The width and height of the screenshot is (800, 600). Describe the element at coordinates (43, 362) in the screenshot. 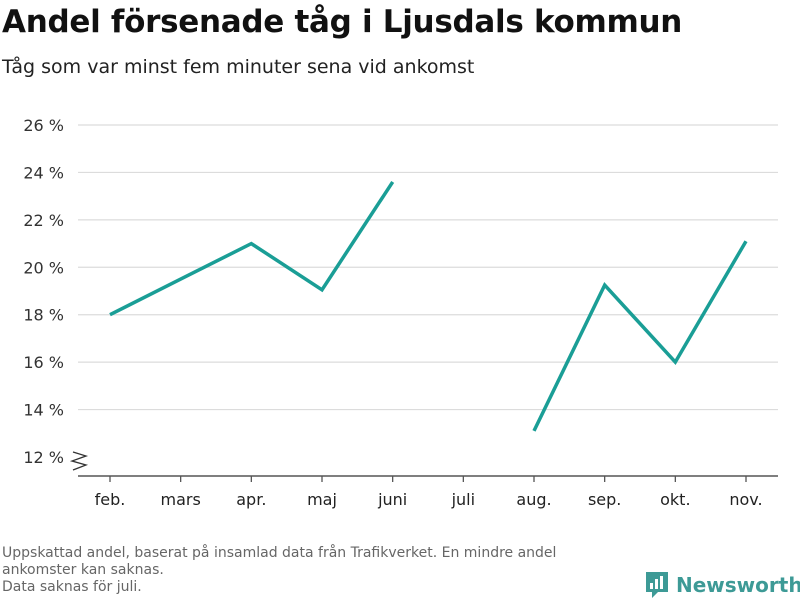

I see `y-tick-label: 16 %` at that location.